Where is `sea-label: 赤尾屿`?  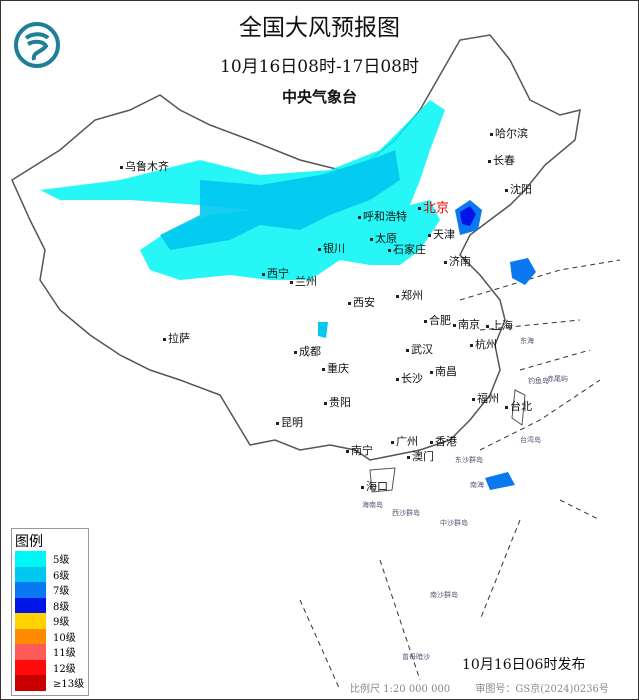 sea-label: 赤尾屿 is located at coordinates (557, 379).